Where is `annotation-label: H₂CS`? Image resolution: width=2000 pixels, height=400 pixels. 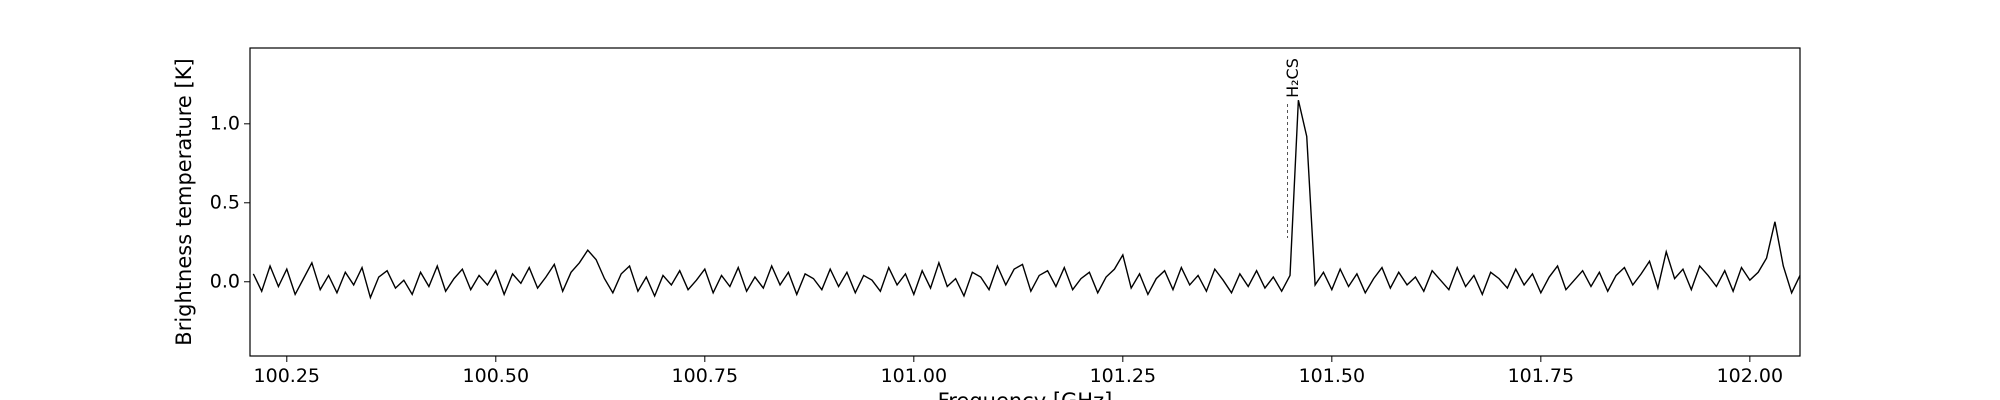
annotation-label: H₂CS is located at coordinates (1292, 78).